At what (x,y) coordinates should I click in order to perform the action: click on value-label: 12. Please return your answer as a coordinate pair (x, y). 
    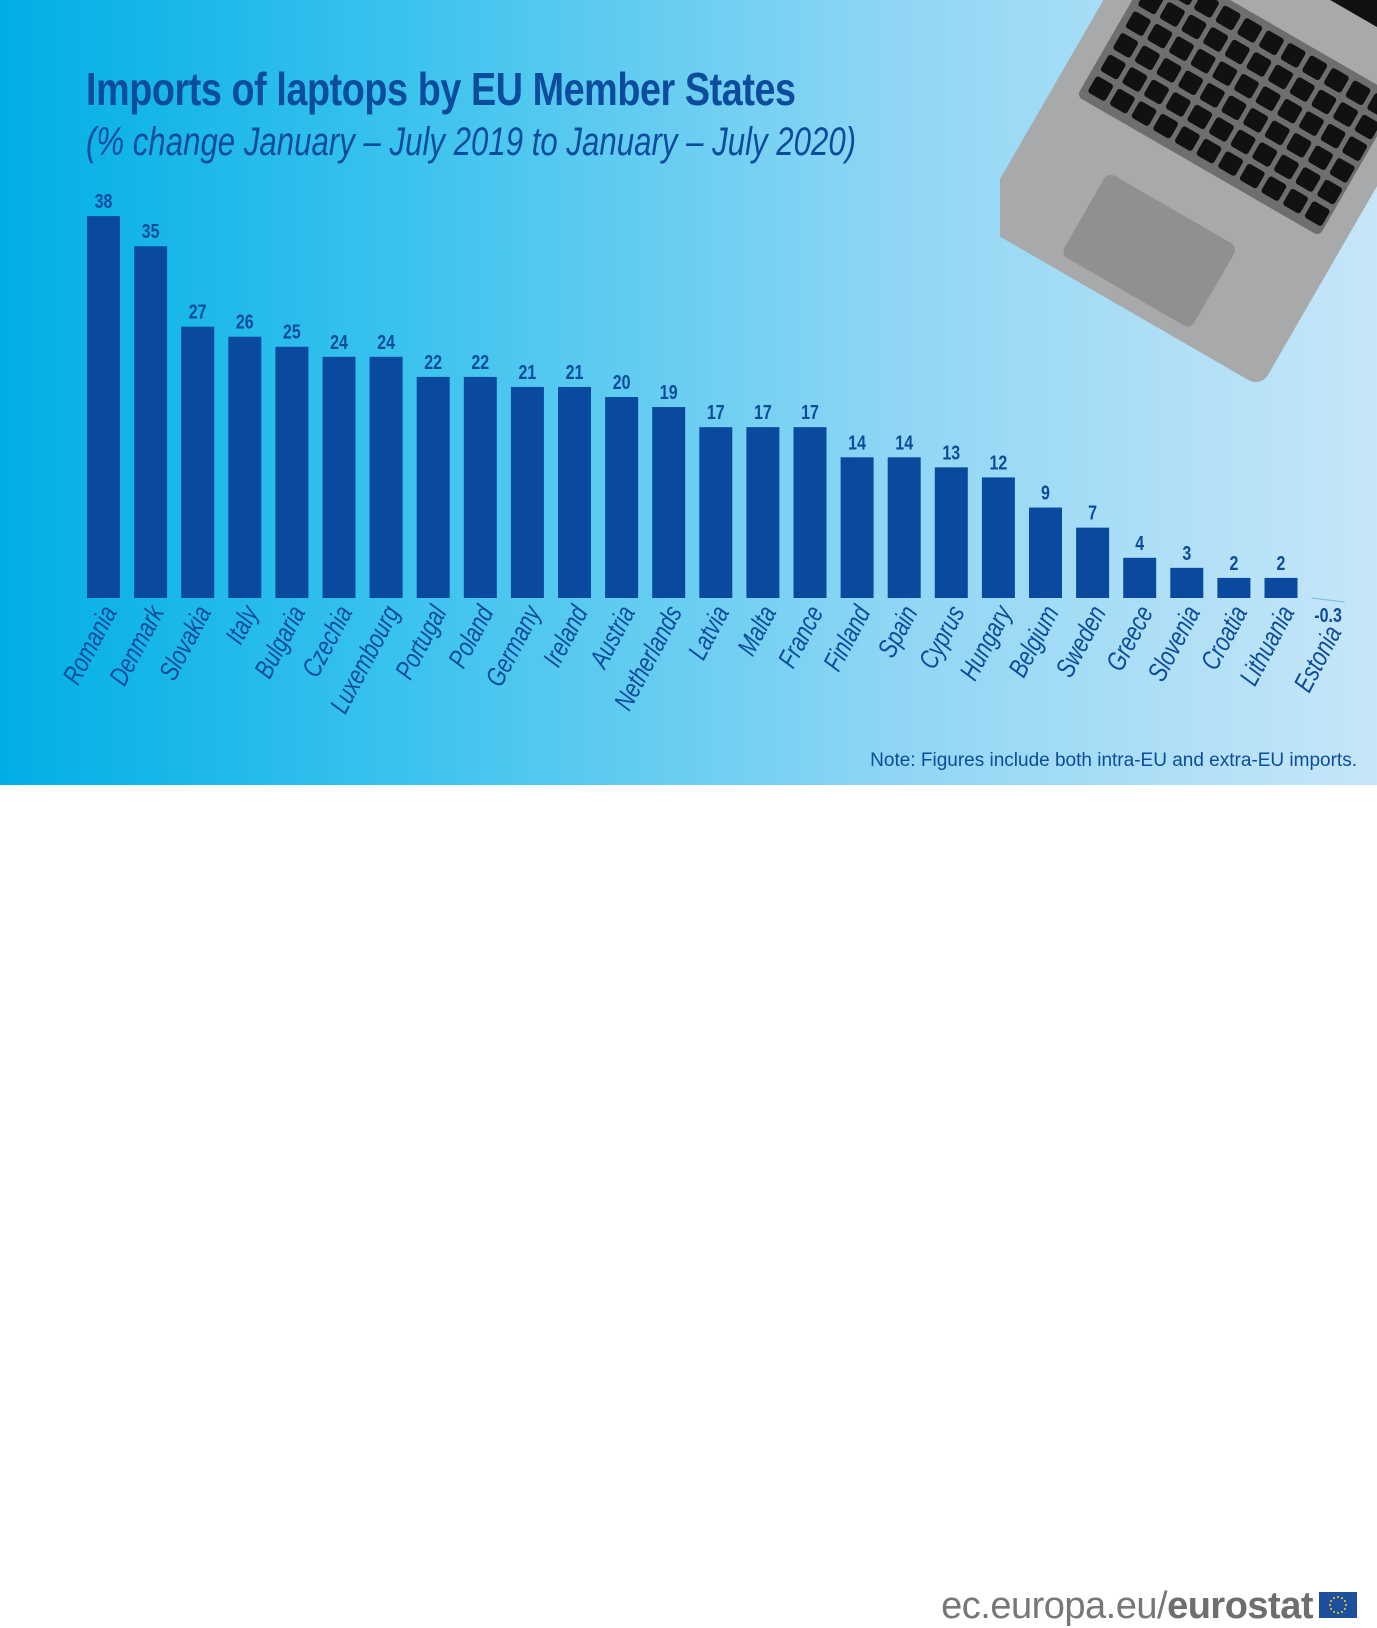
    Looking at the image, I should click on (998, 463).